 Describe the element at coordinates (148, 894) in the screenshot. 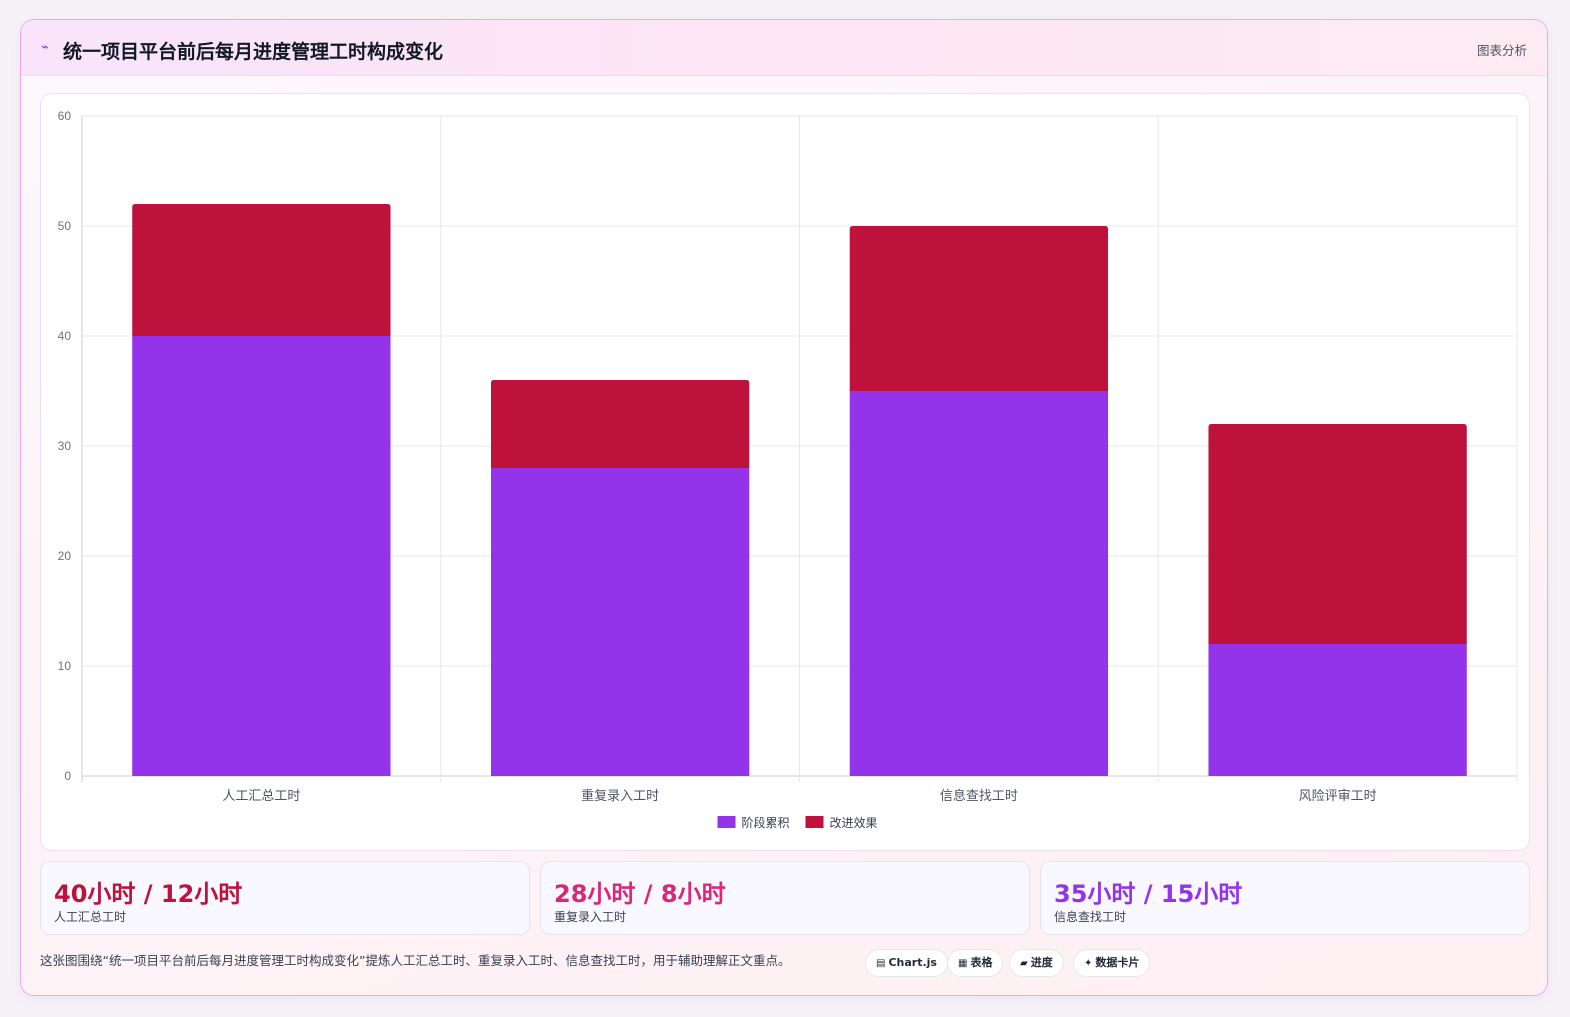

I see `stat-value: 40小时 / 12小时` at that location.